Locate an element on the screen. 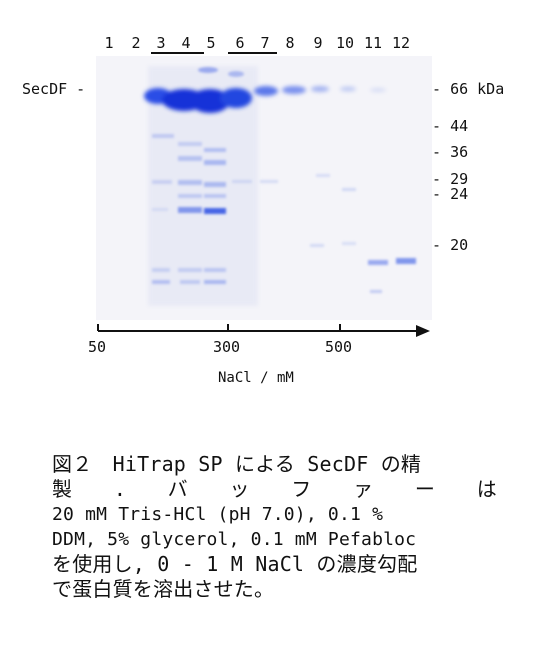 The height and width of the screenshot is (647, 536). caption-line: 図２ HiTrap SP による SecDF の精 is located at coordinates (237, 464).